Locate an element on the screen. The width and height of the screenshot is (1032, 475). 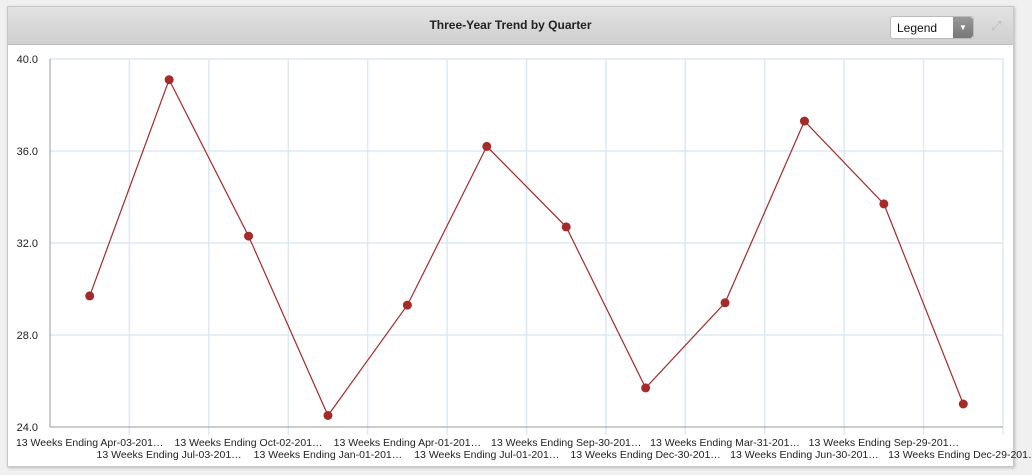
chart-title: Three-Year Trend by Quarter is located at coordinates (510, 25).